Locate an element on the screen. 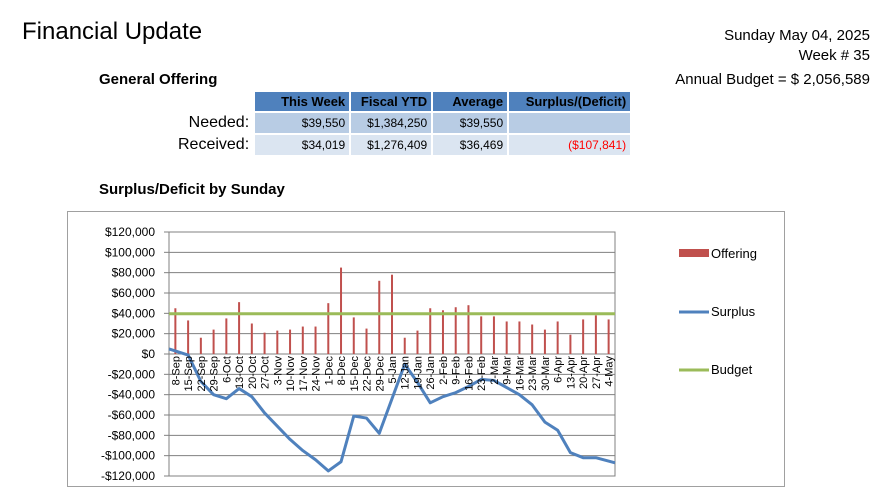 The width and height of the screenshot is (896, 503). x-tick-label: 12-Jan is located at coordinates (406, 373).